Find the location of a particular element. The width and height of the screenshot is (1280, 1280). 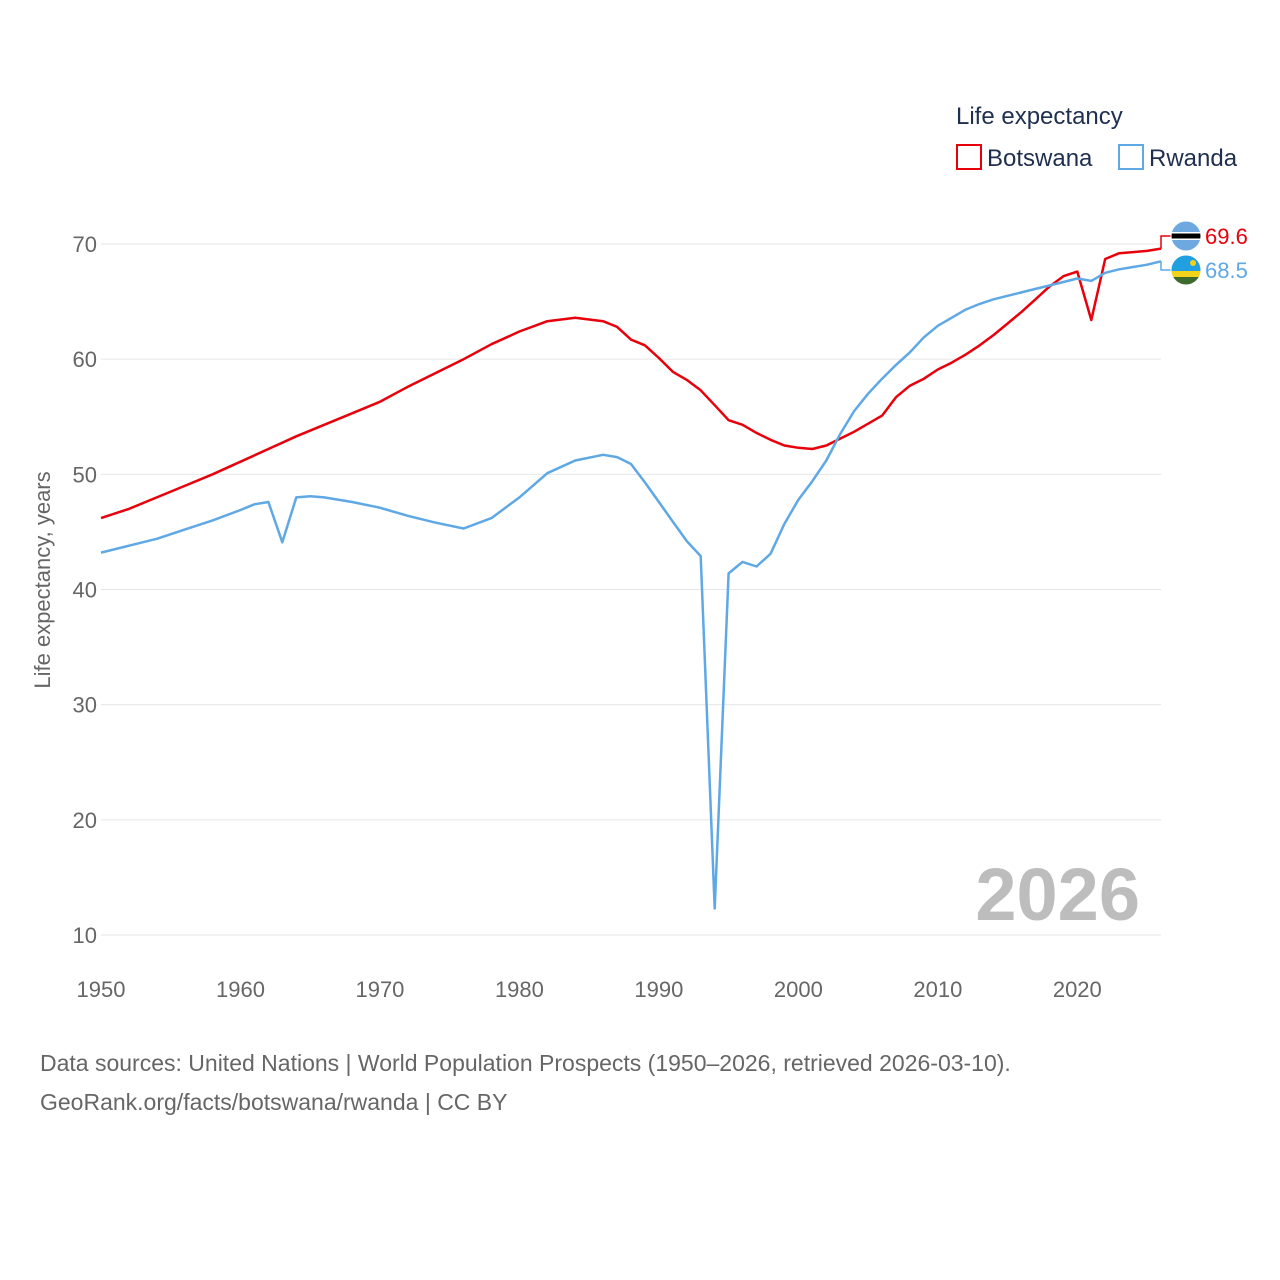

legend-swatch-botswana is located at coordinates (969, 157).